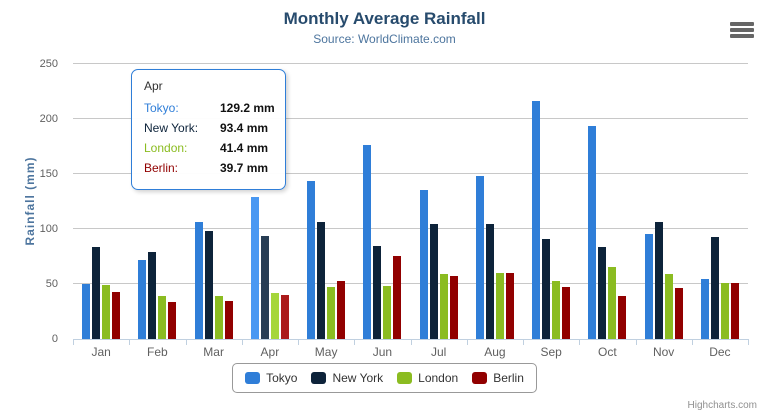  Describe the element at coordinates (142, 299) in the screenshot. I see `bar-tokyo-feb` at that location.